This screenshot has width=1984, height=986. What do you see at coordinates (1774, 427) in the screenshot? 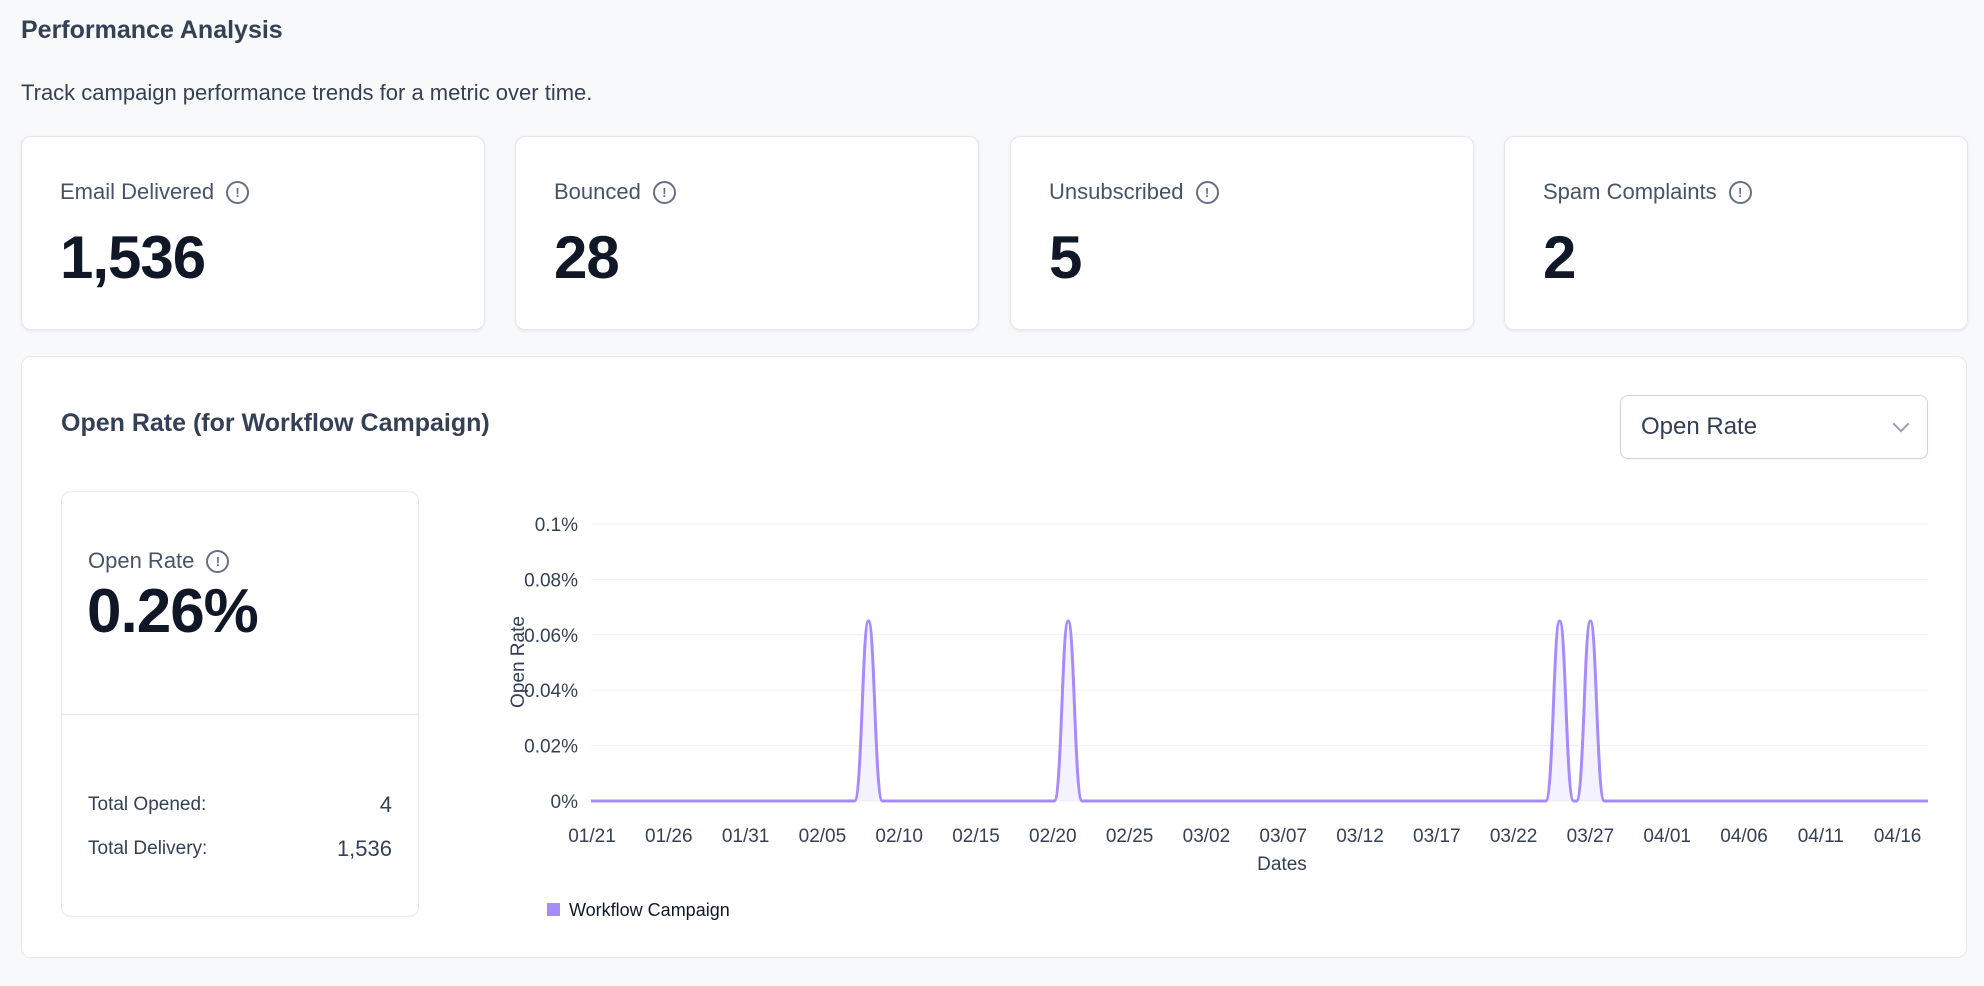
I see `metric-select: Open Rate` at bounding box center [1774, 427].